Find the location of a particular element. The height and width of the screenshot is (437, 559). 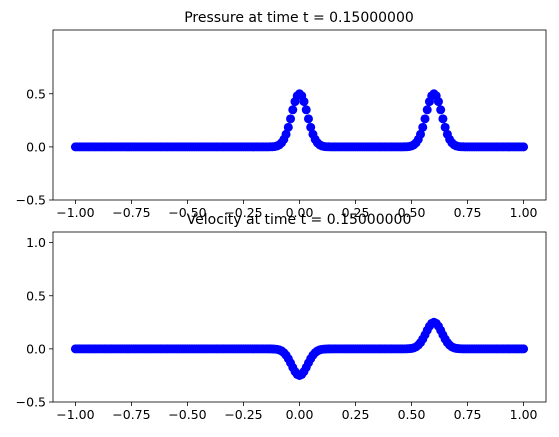

pressure-y-ticks: −0.5 0.0 0.5 is located at coordinates (34, 147).